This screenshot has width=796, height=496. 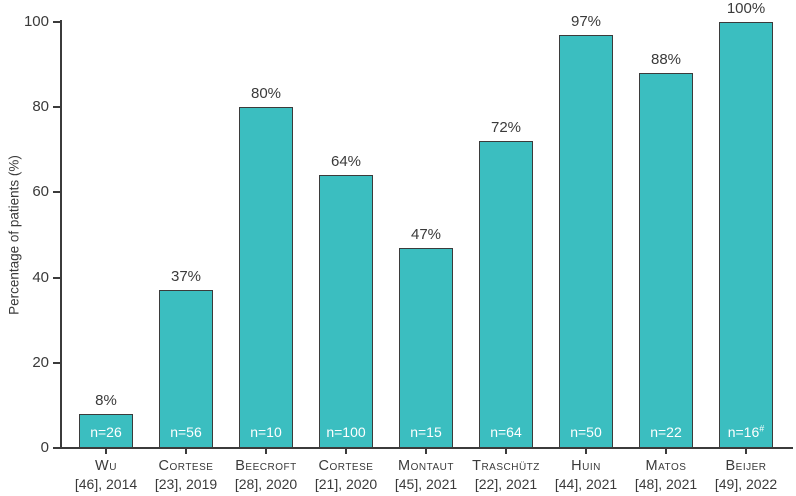 I want to click on bar-value-label: 37%, so click(x=186, y=277).